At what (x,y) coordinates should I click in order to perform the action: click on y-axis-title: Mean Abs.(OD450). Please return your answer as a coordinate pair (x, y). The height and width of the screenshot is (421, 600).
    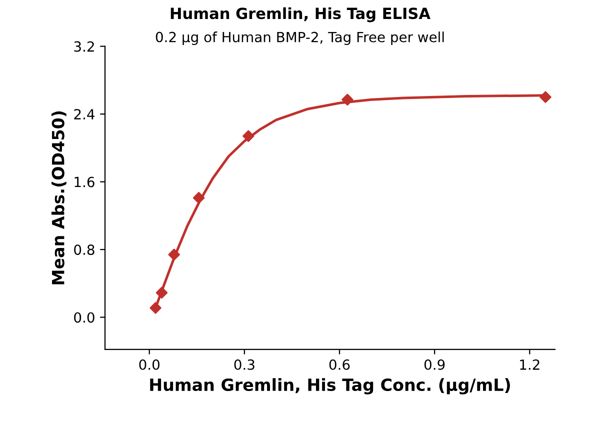
    Looking at the image, I should click on (59, 197).